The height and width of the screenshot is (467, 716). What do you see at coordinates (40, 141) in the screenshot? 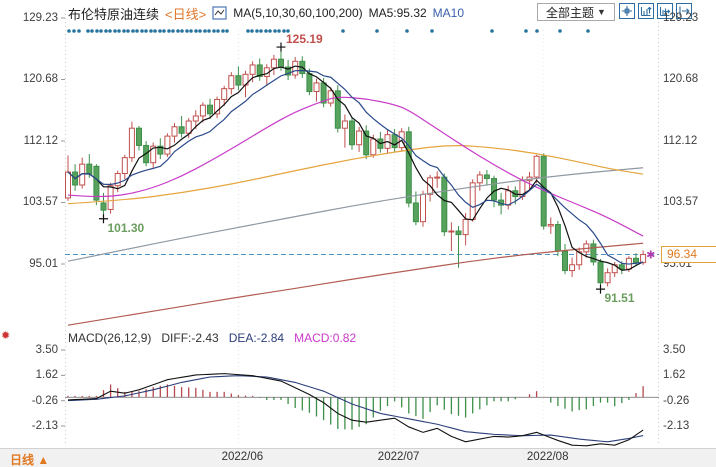
I see `price-axis-left-tick: 112.12` at bounding box center [40, 141].